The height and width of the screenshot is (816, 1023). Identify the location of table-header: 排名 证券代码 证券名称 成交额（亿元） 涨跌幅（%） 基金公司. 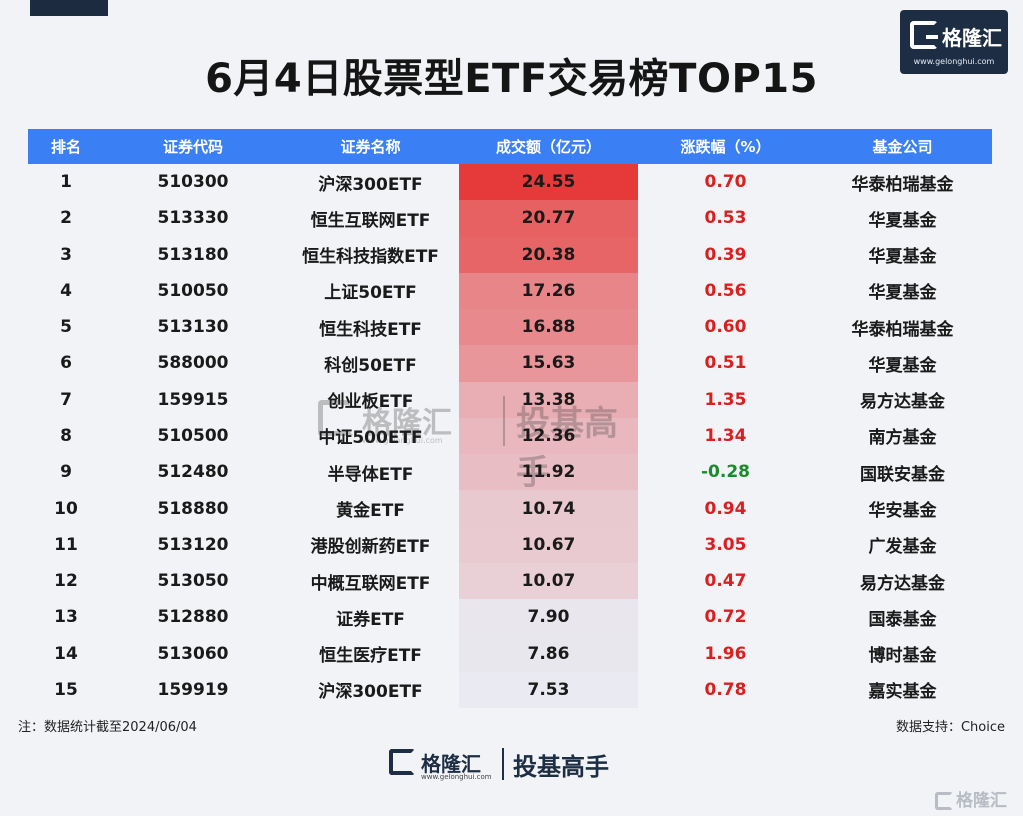
(510, 146).